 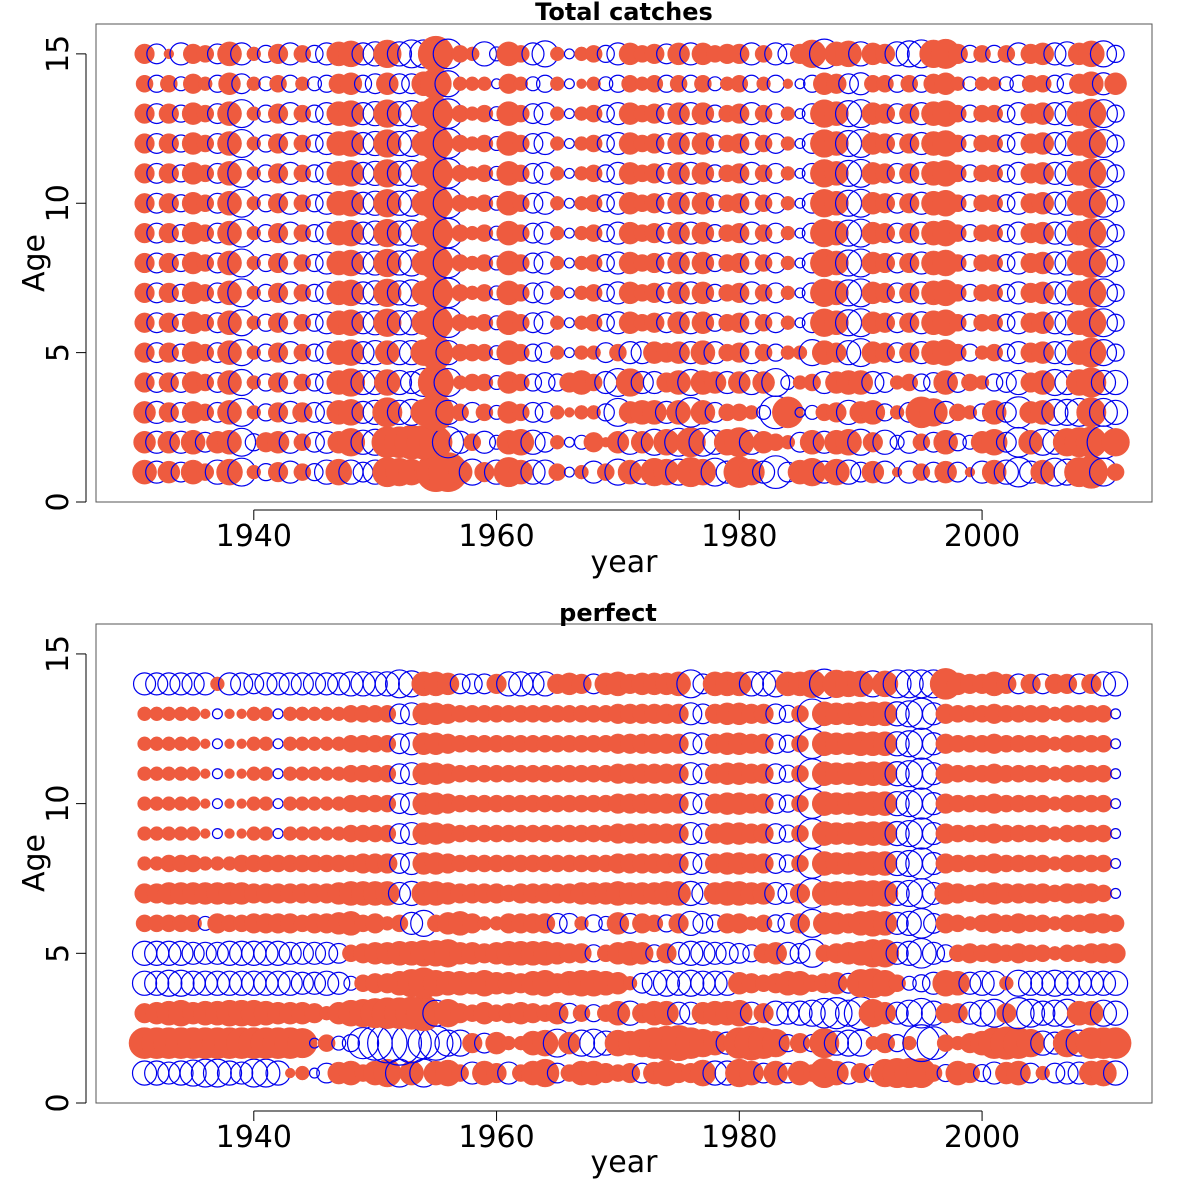 I want to click on x-tick-label: 1980, so click(x=739, y=536).